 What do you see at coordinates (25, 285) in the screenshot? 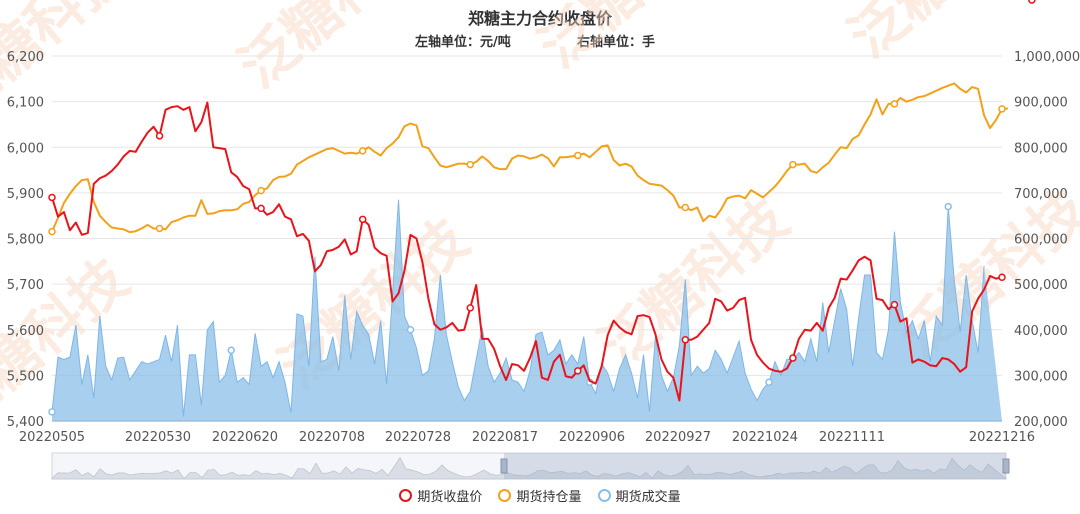
I see `y-left-tick-label: 5,700` at bounding box center [25, 285].